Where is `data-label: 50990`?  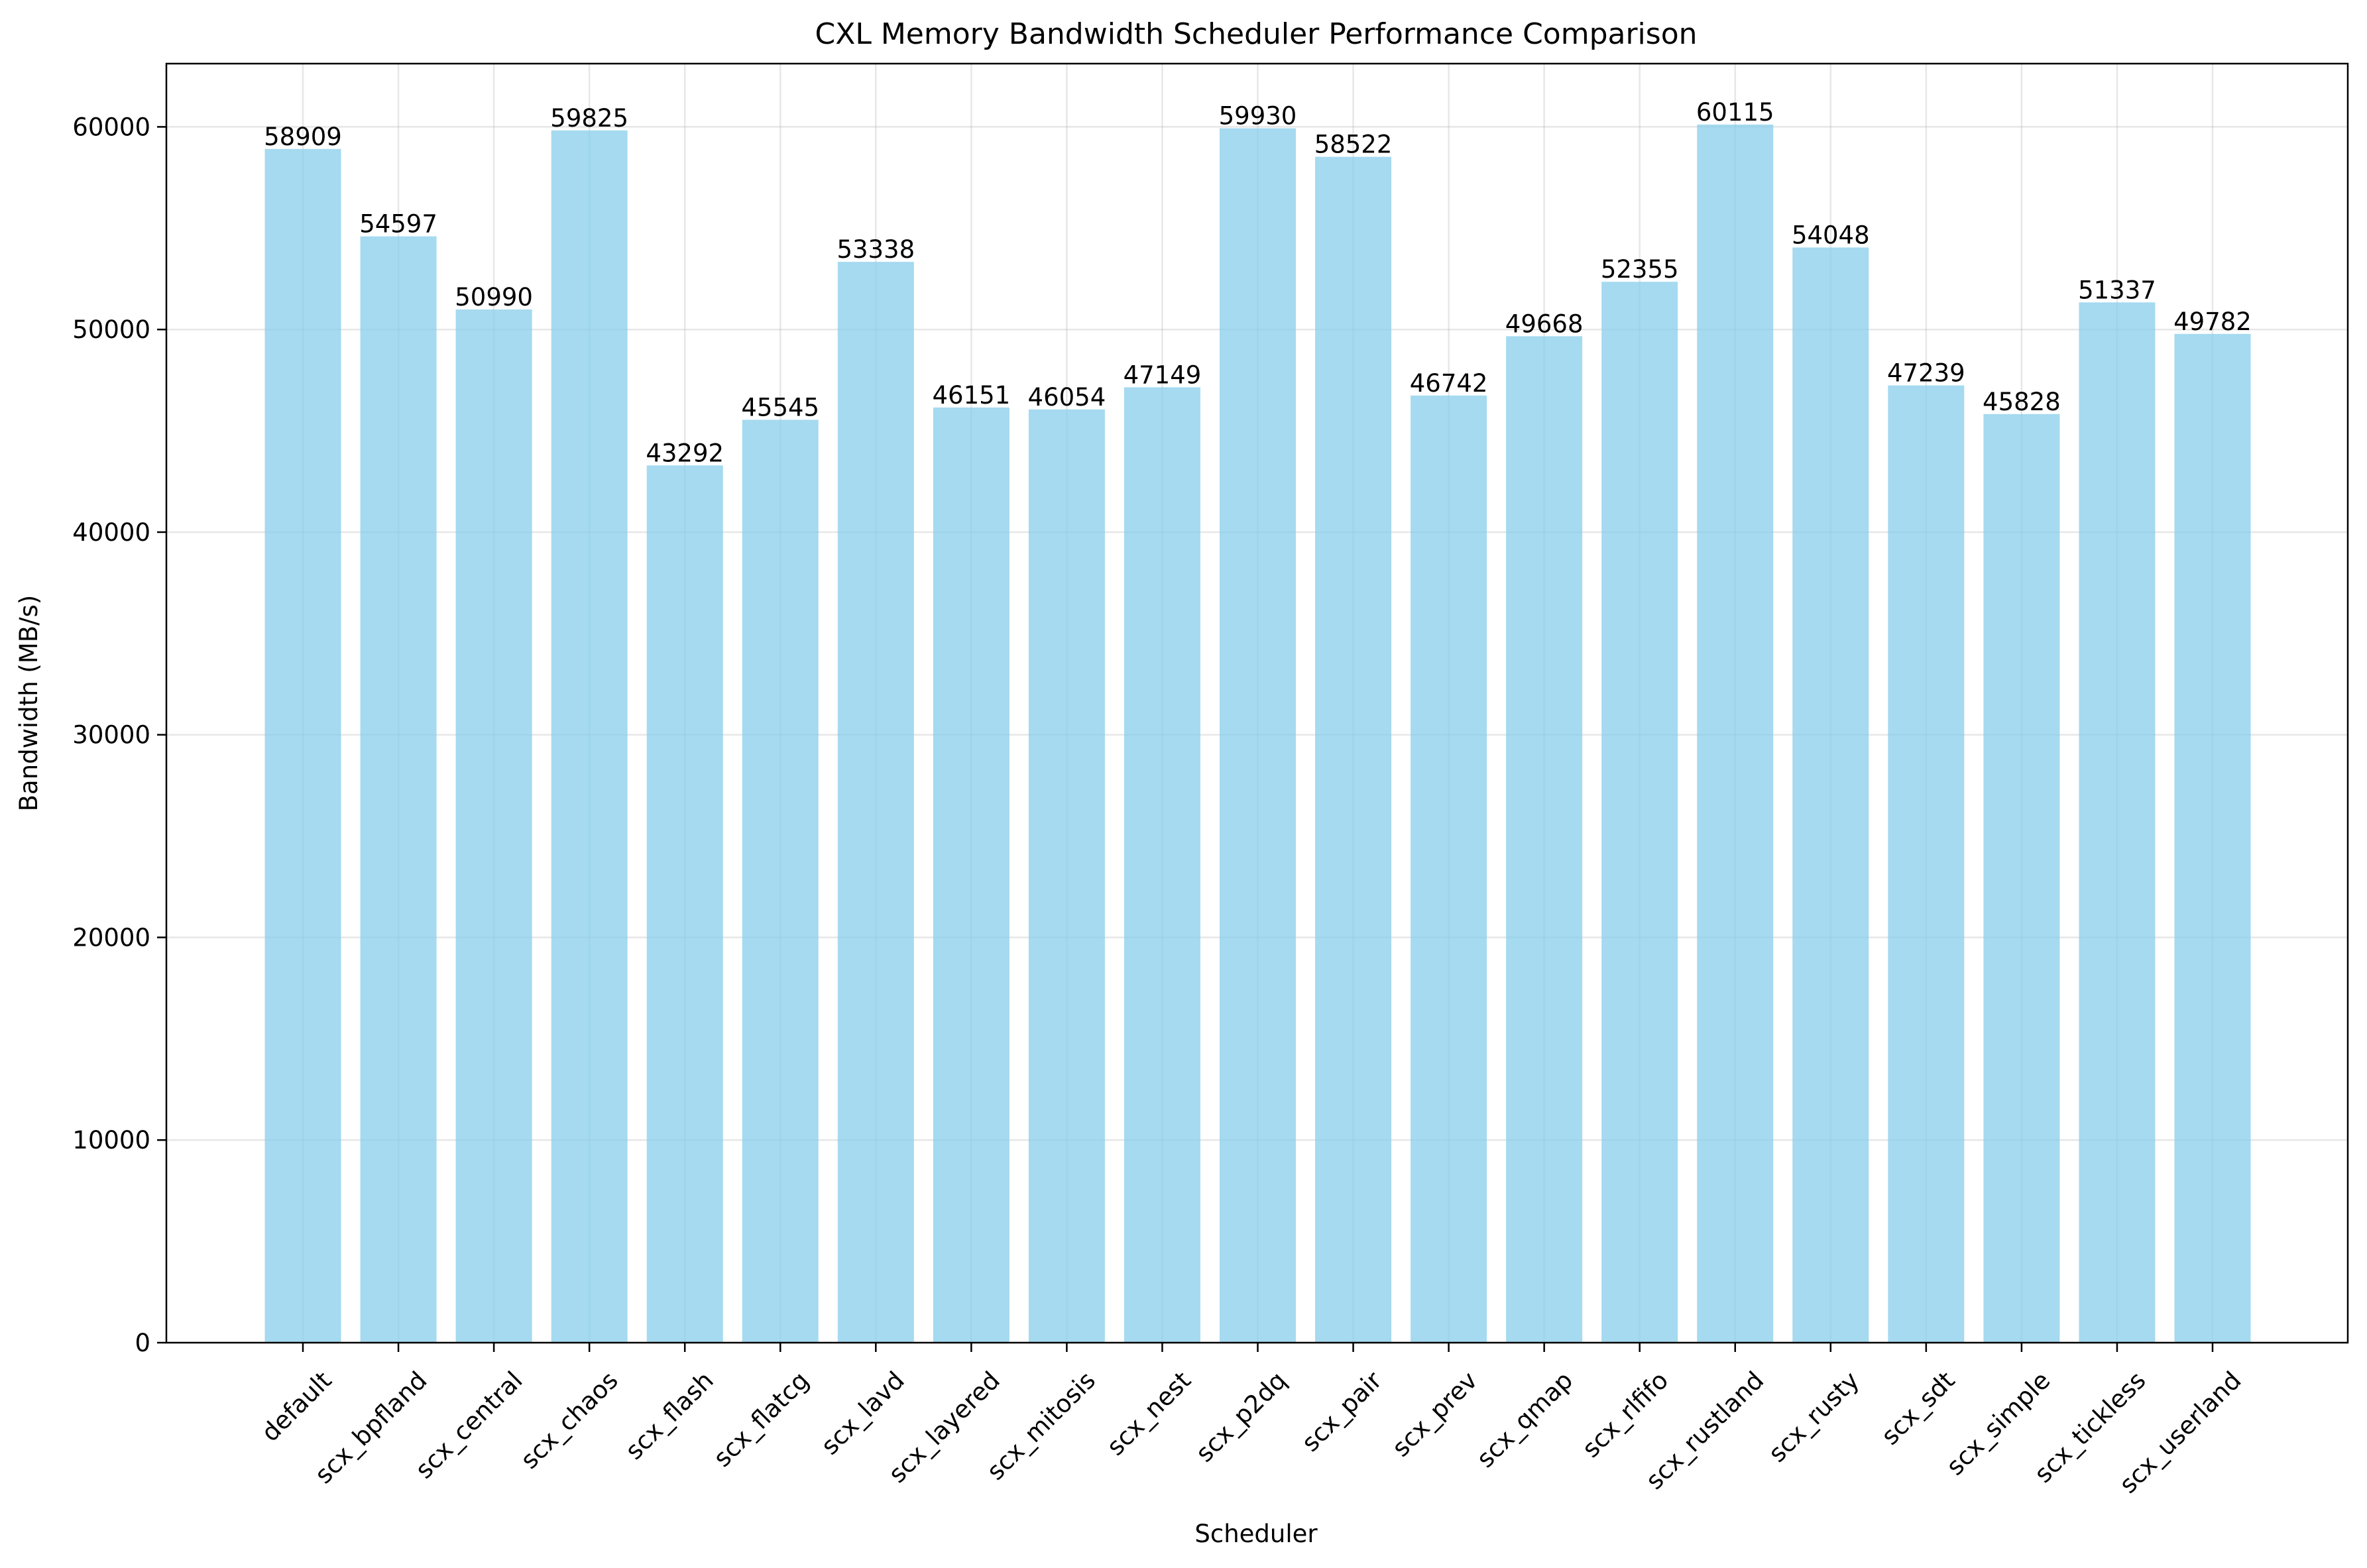 data-label: 50990 is located at coordinates (494, 297).